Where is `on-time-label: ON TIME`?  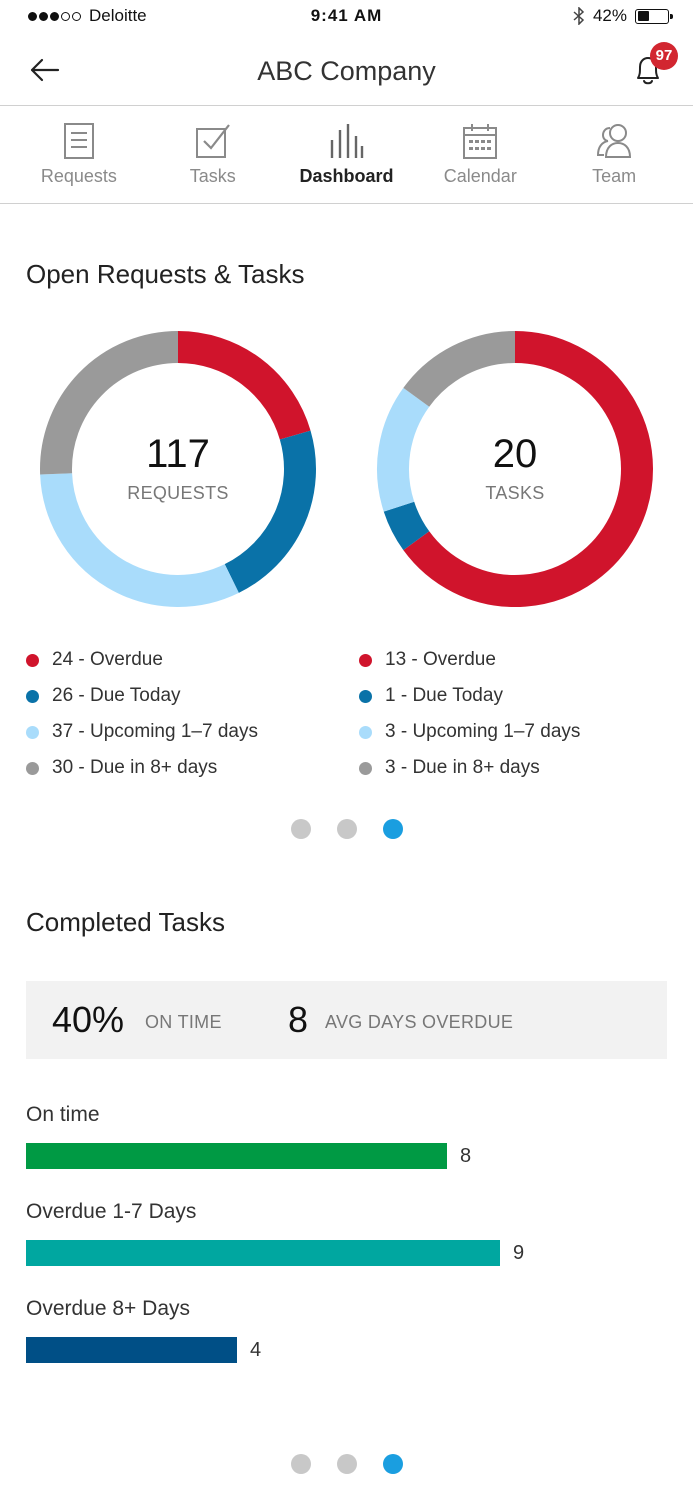
on-time-label: ON TIME is located at coordinates (183, 1022).